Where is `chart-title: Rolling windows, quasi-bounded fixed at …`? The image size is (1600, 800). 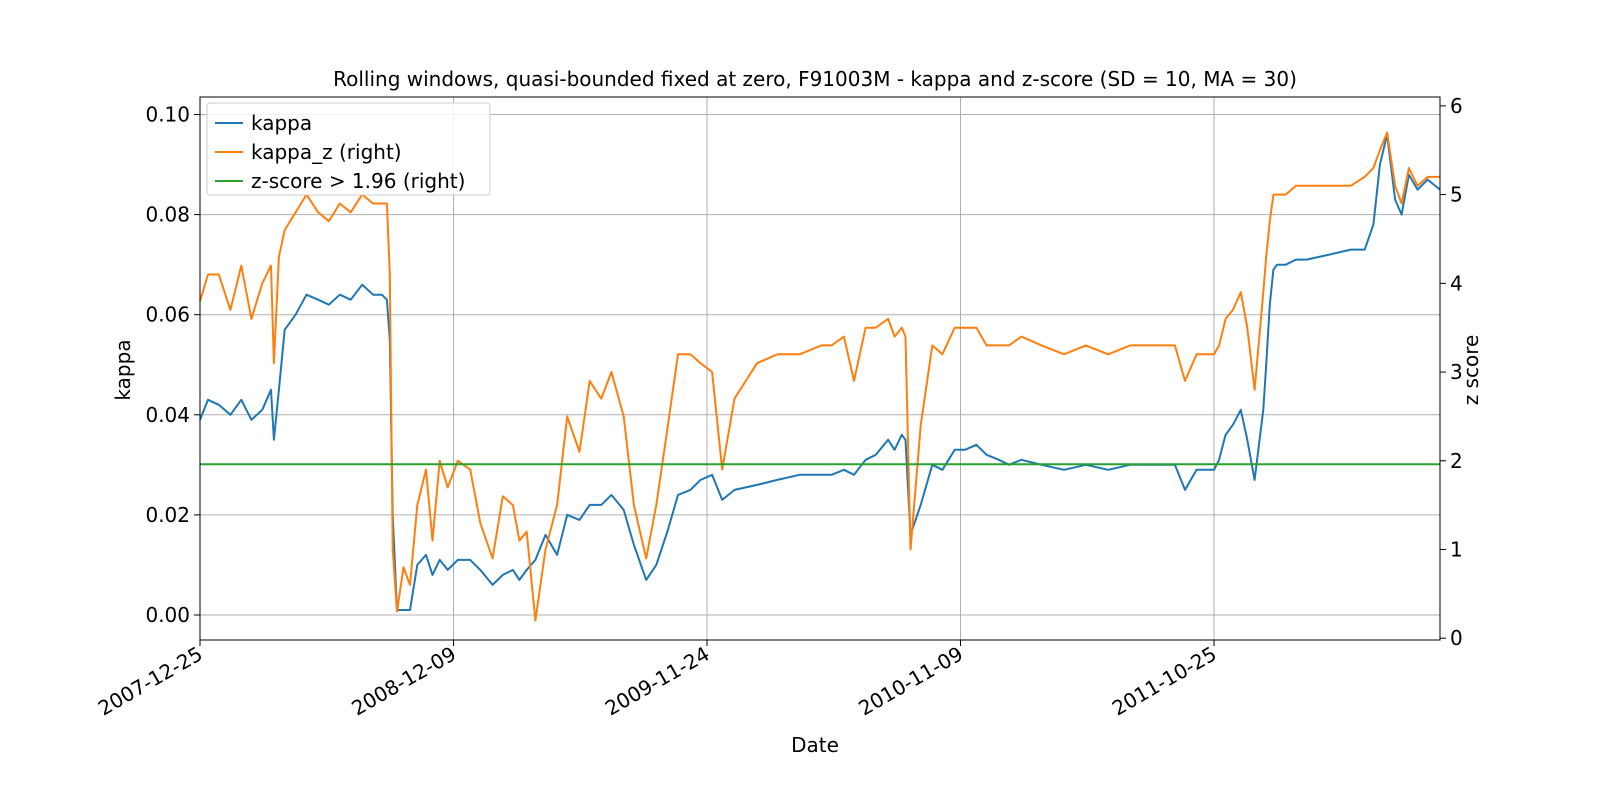 chart-title: Rolling windows, quasi-bounded fixed at … is located at coordinates (815, 79).